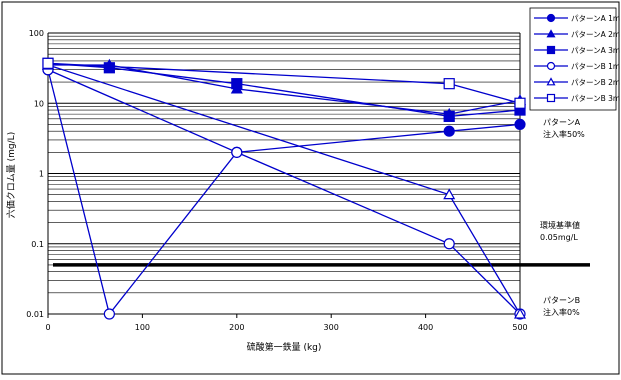 This screenshot has height=380, width=621. I want to click on x-tick-label: 100, so click(142, 327).